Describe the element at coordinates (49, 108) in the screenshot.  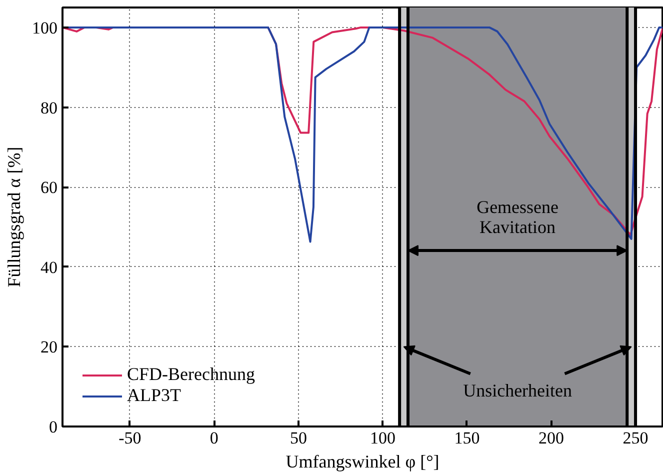
I see `y-tick-label: 80` at that location.